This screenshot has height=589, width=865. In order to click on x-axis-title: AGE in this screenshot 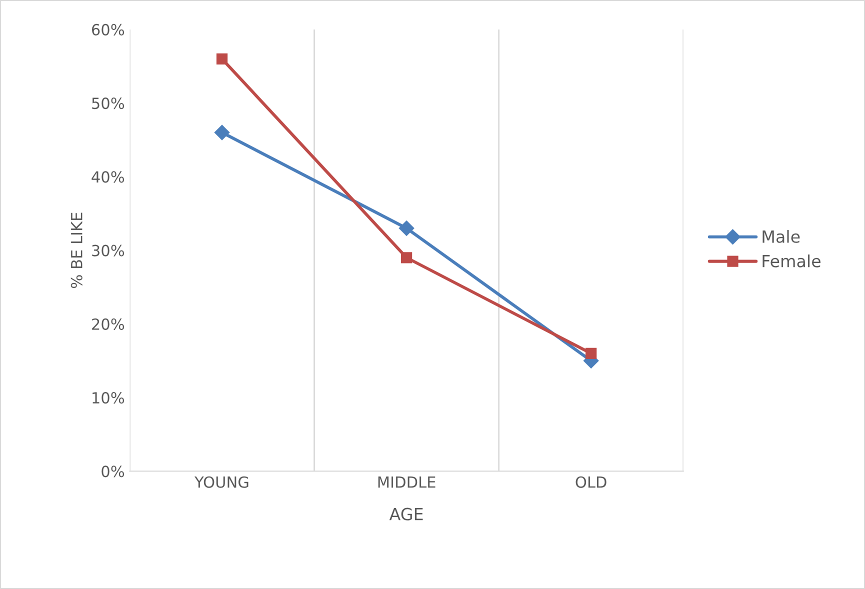, I will do `click(406, 514)`.